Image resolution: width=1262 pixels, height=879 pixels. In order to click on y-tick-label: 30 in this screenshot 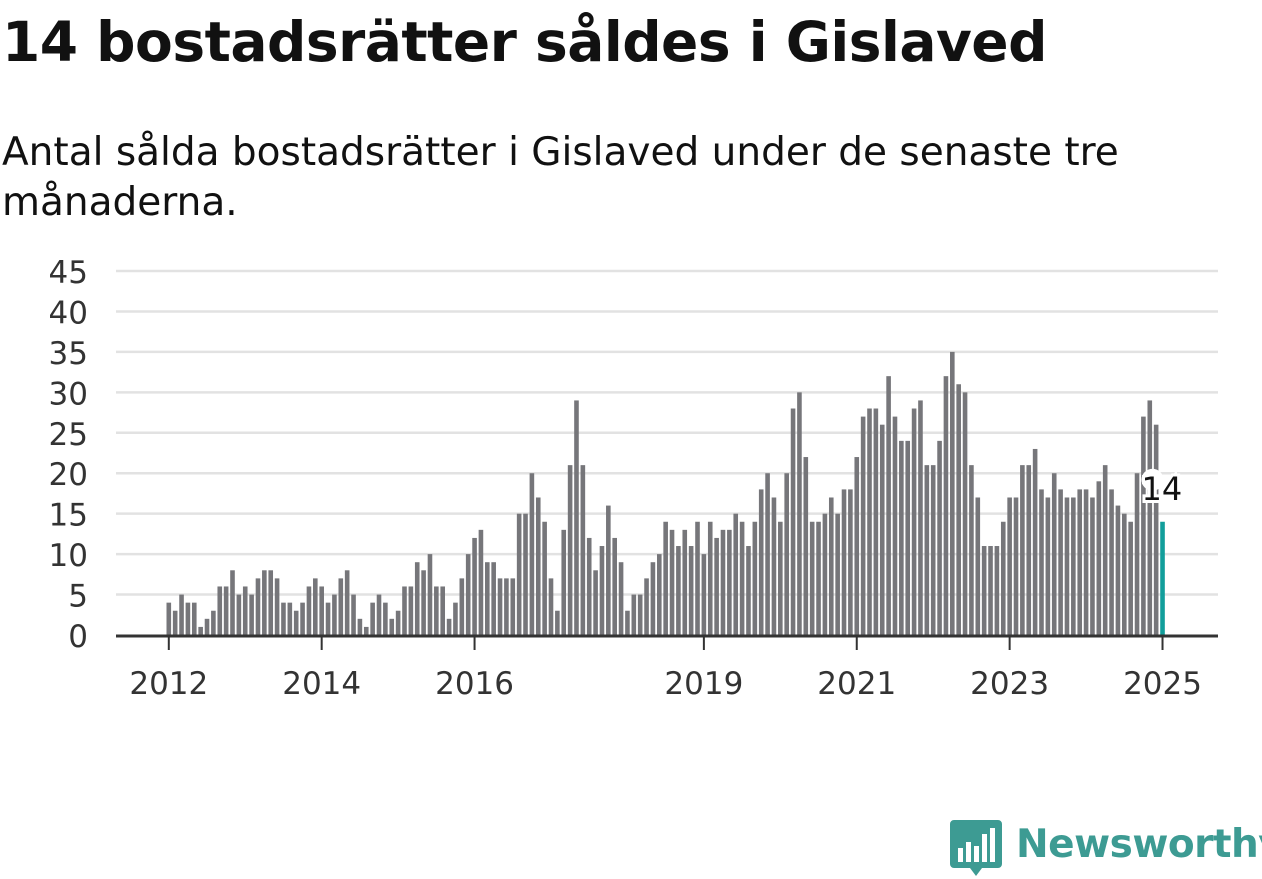, I will do `click(68, 394)`.